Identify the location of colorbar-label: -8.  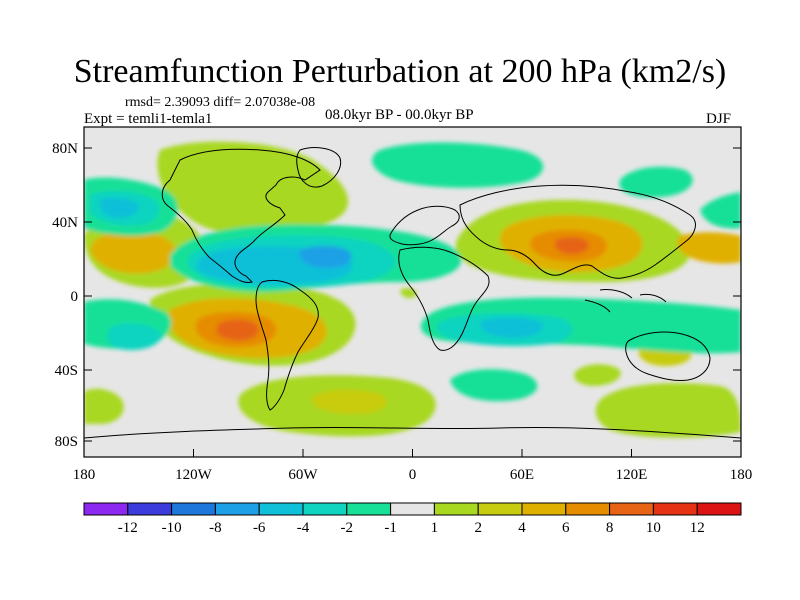
(215, 528).